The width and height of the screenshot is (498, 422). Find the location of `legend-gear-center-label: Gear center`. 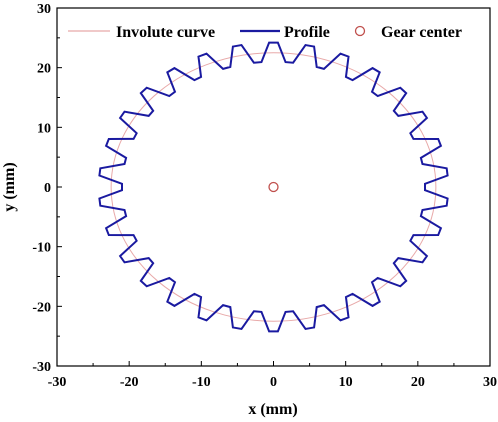

legend-gear-center-label: Gear center is located at coordinates (421, 32).